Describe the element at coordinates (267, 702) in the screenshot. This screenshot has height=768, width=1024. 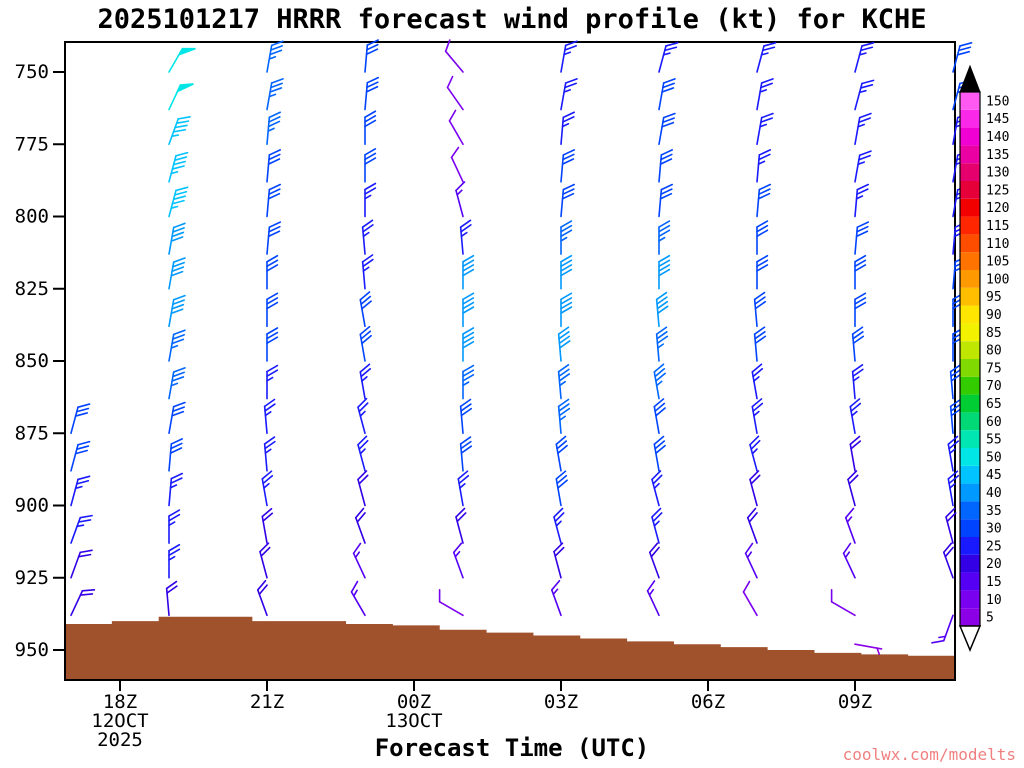
I see `svg-text: 21Z` at that location.